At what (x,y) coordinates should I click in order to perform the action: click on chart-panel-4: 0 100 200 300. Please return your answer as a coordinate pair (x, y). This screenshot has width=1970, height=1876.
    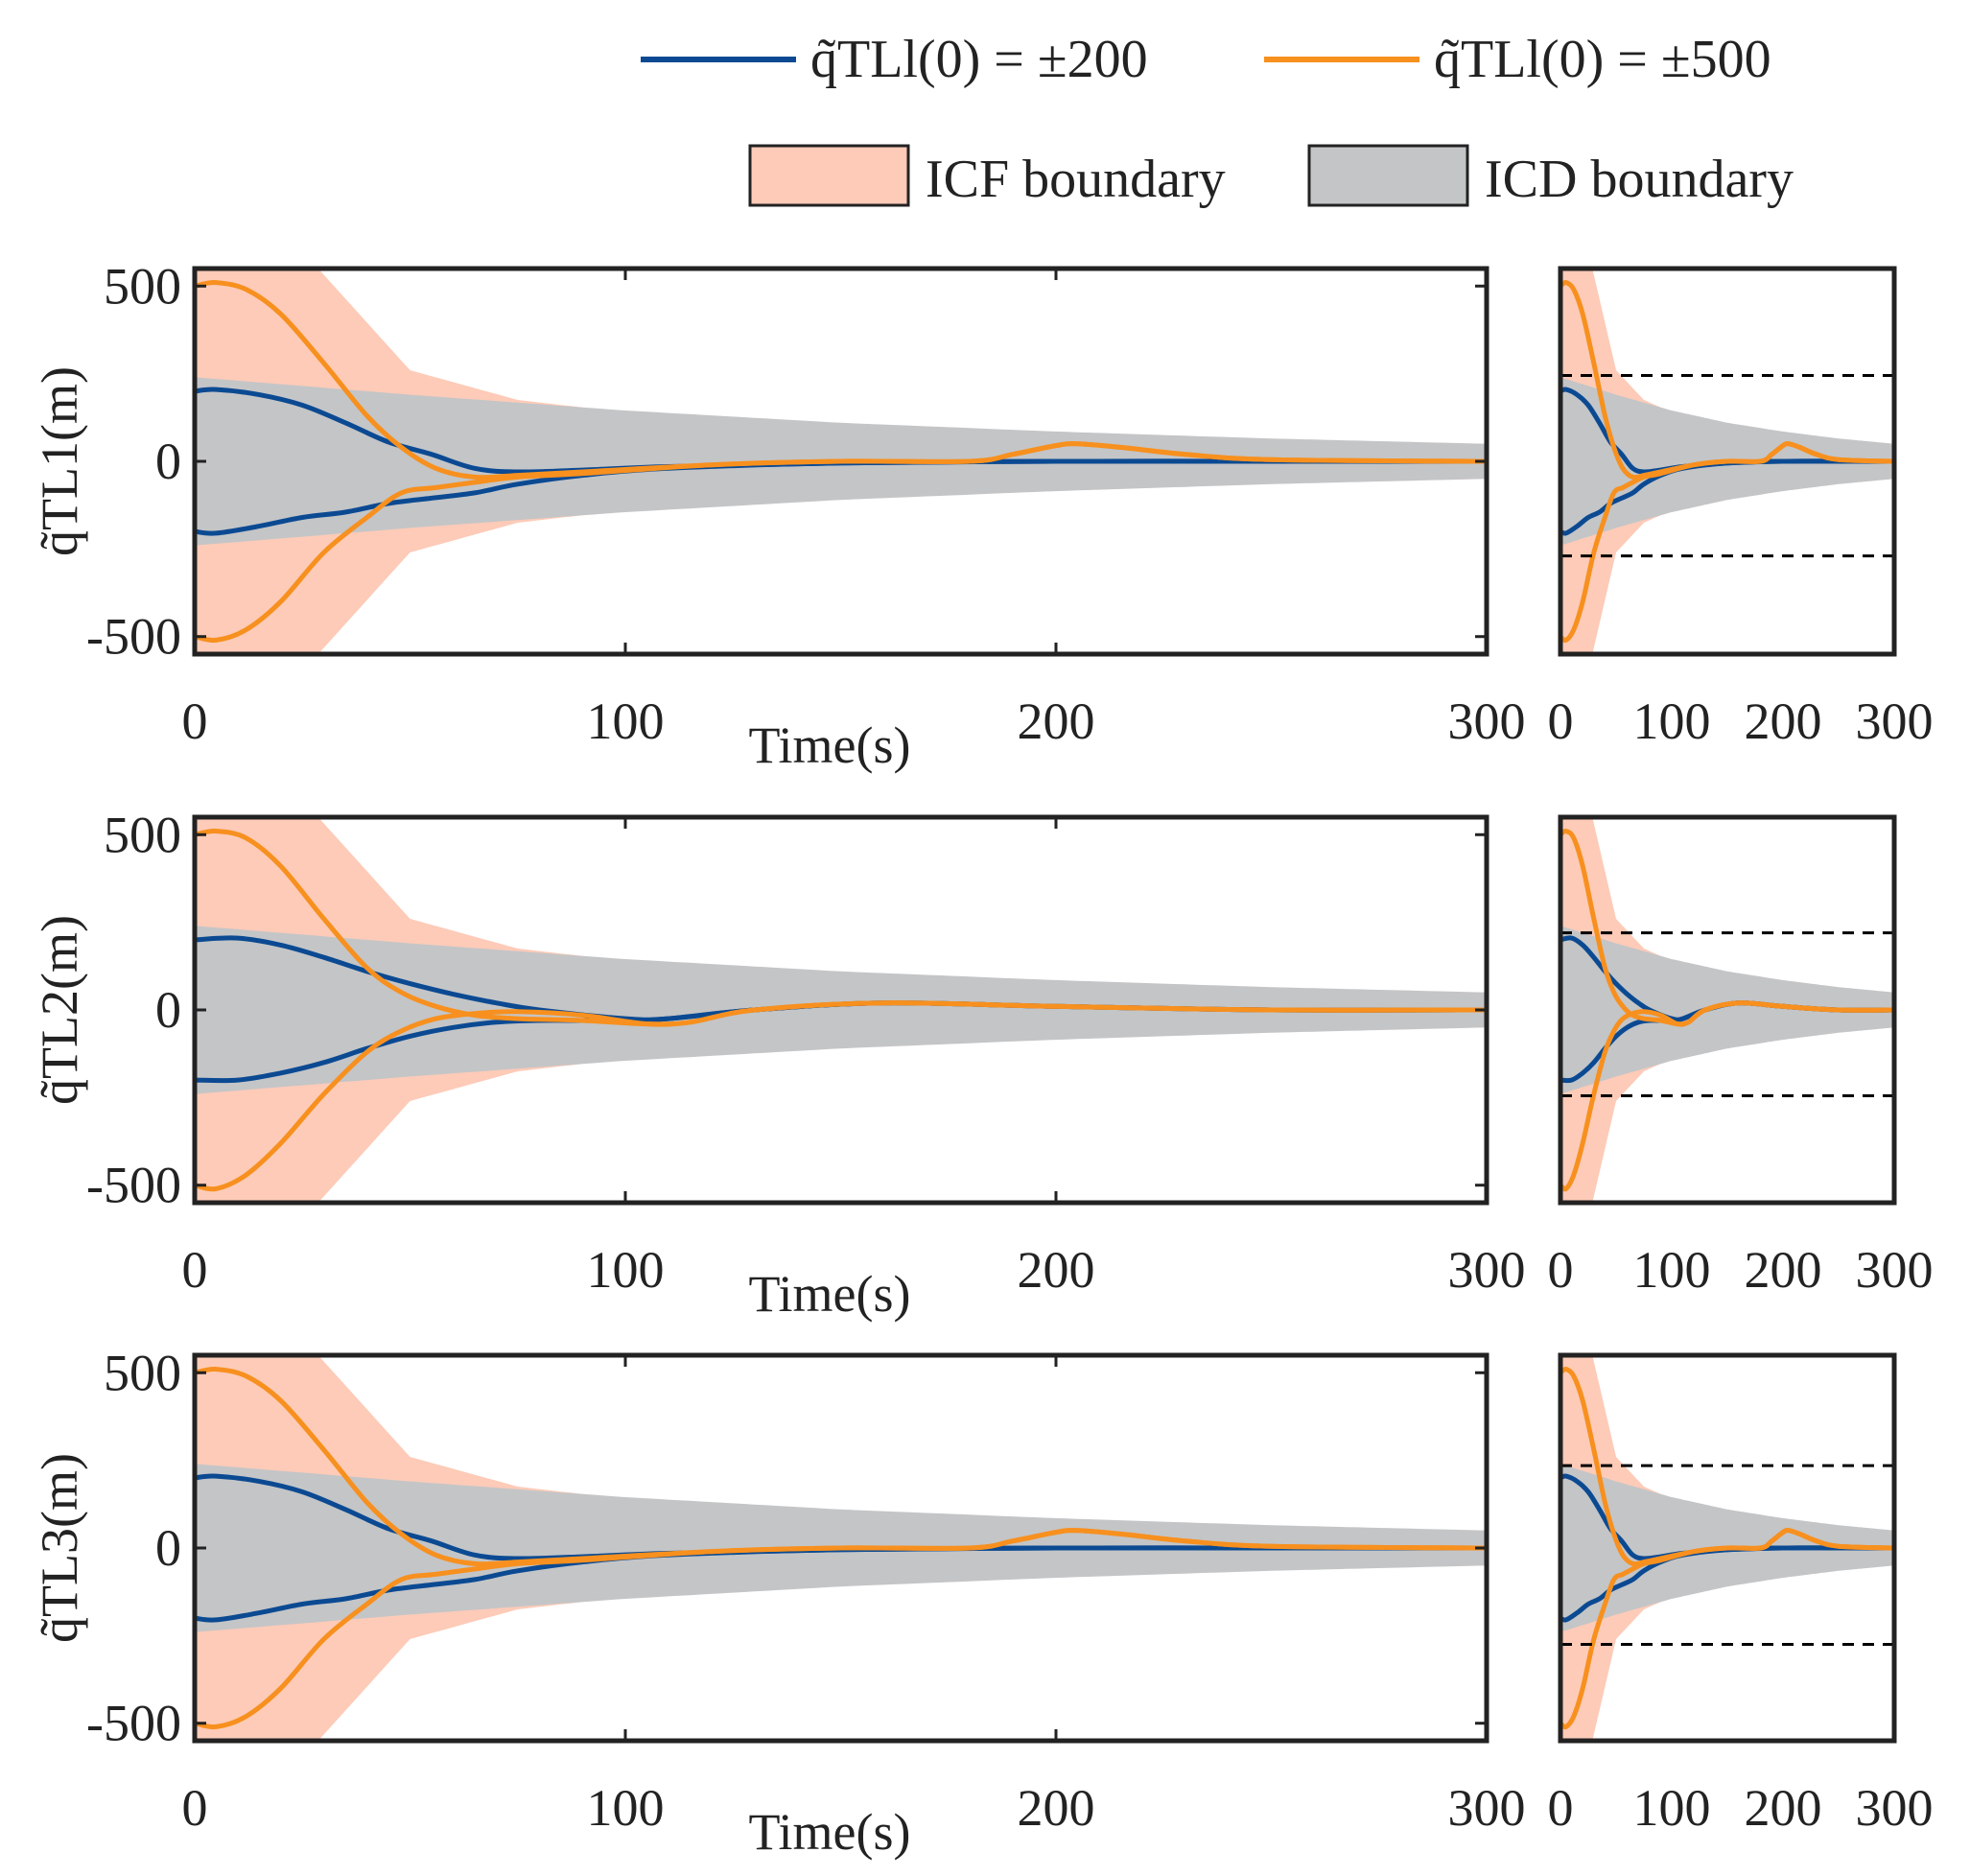
    Looking at the image, I should click on (1741, 1056).